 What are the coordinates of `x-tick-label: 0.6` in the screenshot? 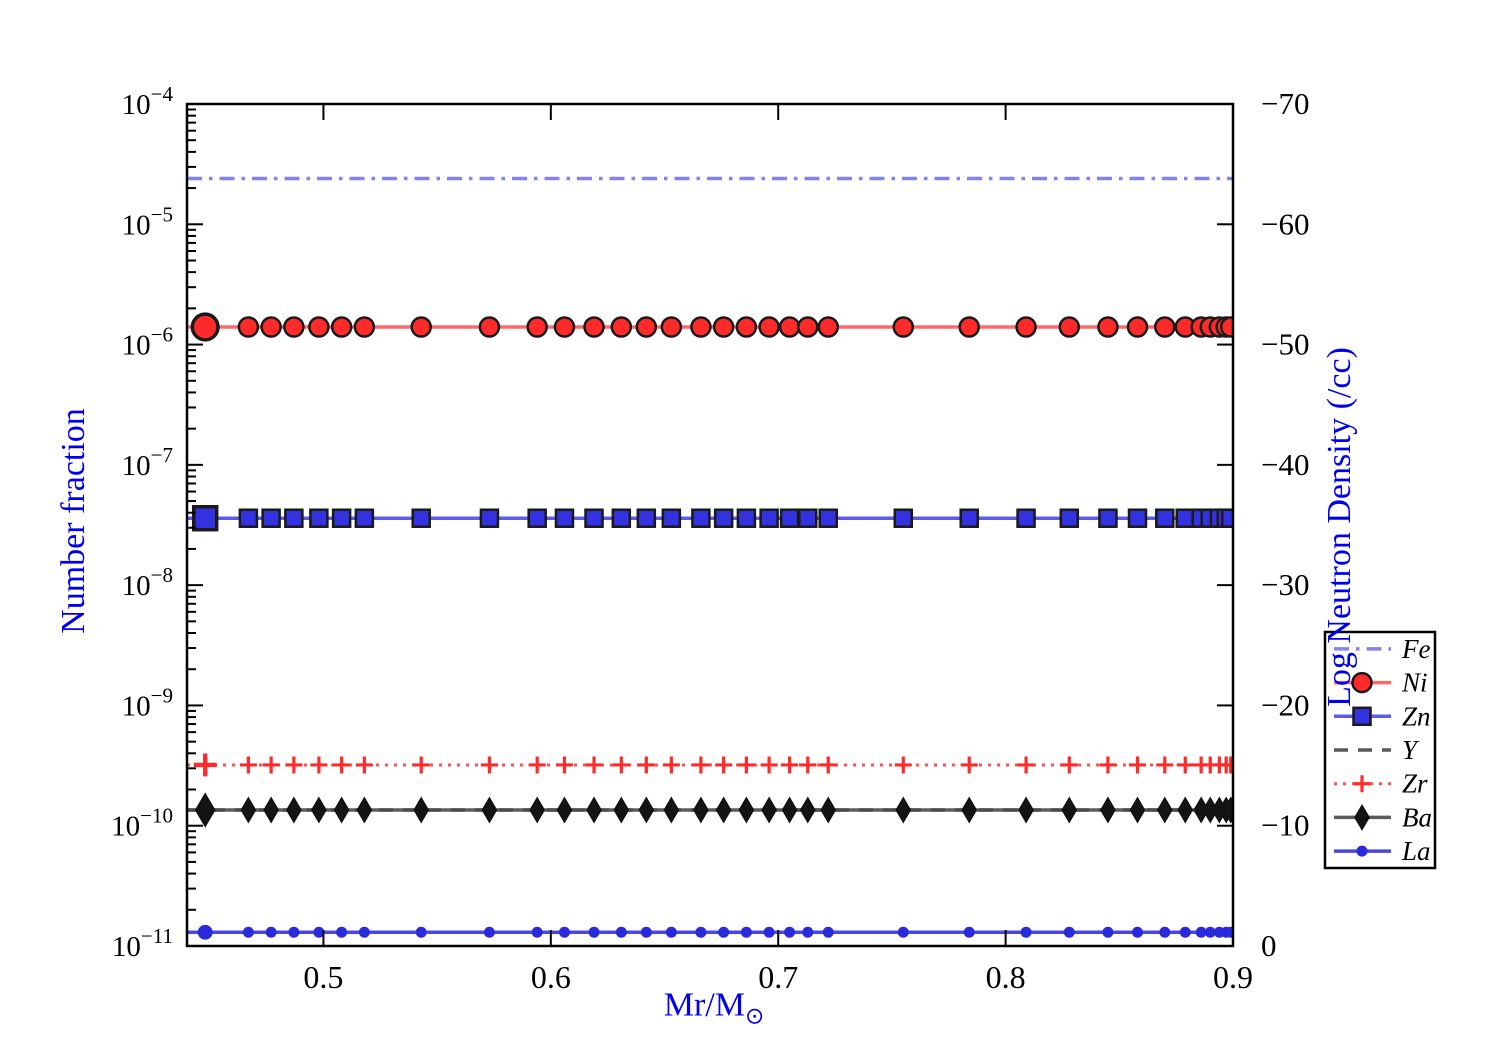 It's located at (551, 977).